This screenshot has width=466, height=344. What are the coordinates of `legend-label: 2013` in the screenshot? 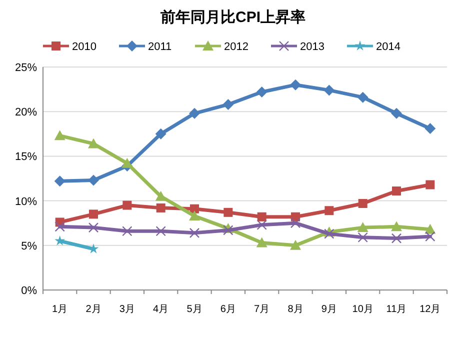 It's located at (312, 47).